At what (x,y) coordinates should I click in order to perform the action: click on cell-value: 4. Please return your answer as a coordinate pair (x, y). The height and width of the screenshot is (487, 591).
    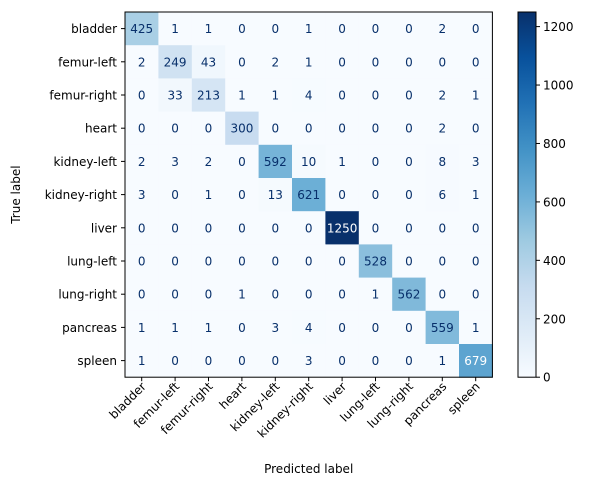
    Looking at the image, I should click on (309, 328).